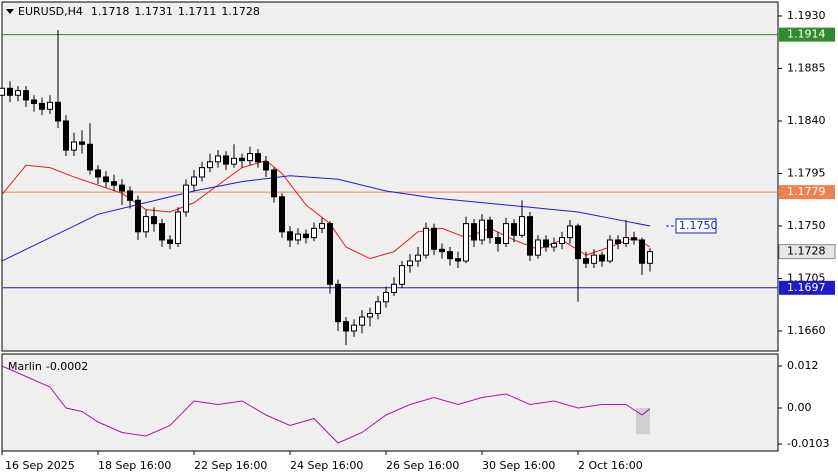 This screenshot has width=838, height=476. I want to click on histogram-bar, so click(643, 421).